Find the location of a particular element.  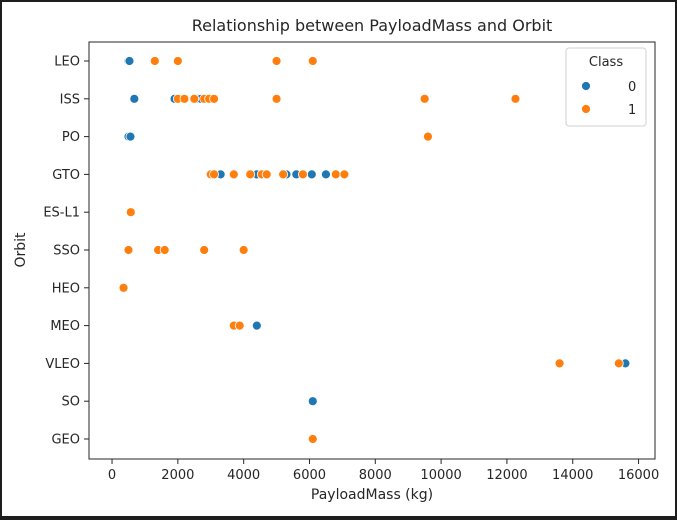

x-tick-label: 8000 is located at coordinates (375, 475).